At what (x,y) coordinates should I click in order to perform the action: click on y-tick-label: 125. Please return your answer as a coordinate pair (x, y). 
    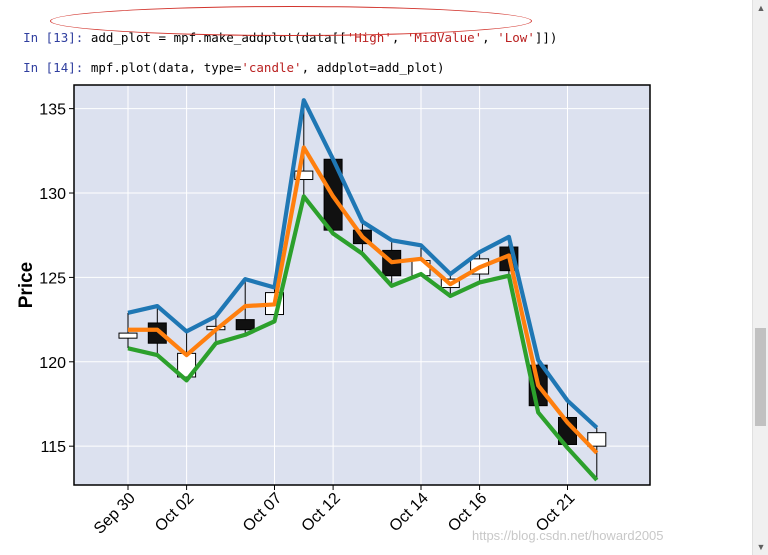
    Looking at the image, I should click on (52, 278).